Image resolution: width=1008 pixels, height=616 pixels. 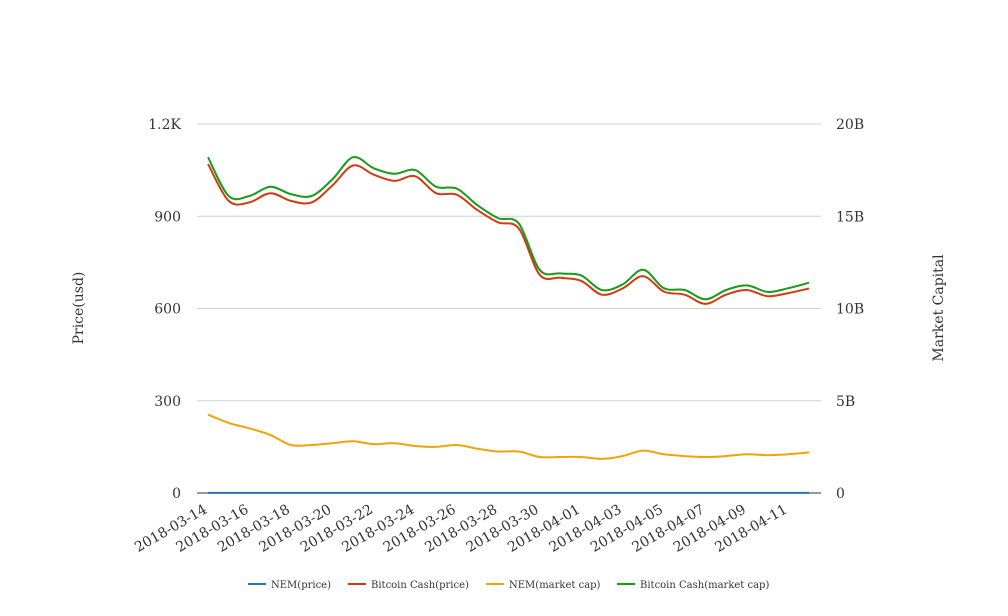 I want to click on legend-label-nem-price: NEM(price), so click(x=301, y=585).